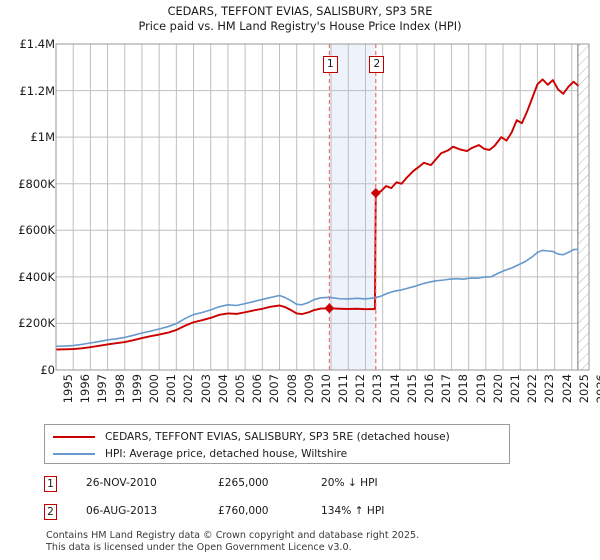 The height and width of the screenshot is (560, 600). What do you see at coordinates (274, 389) in the screenshot?
I see `x-tick-label: 2007` at bounding box center [274, 389].